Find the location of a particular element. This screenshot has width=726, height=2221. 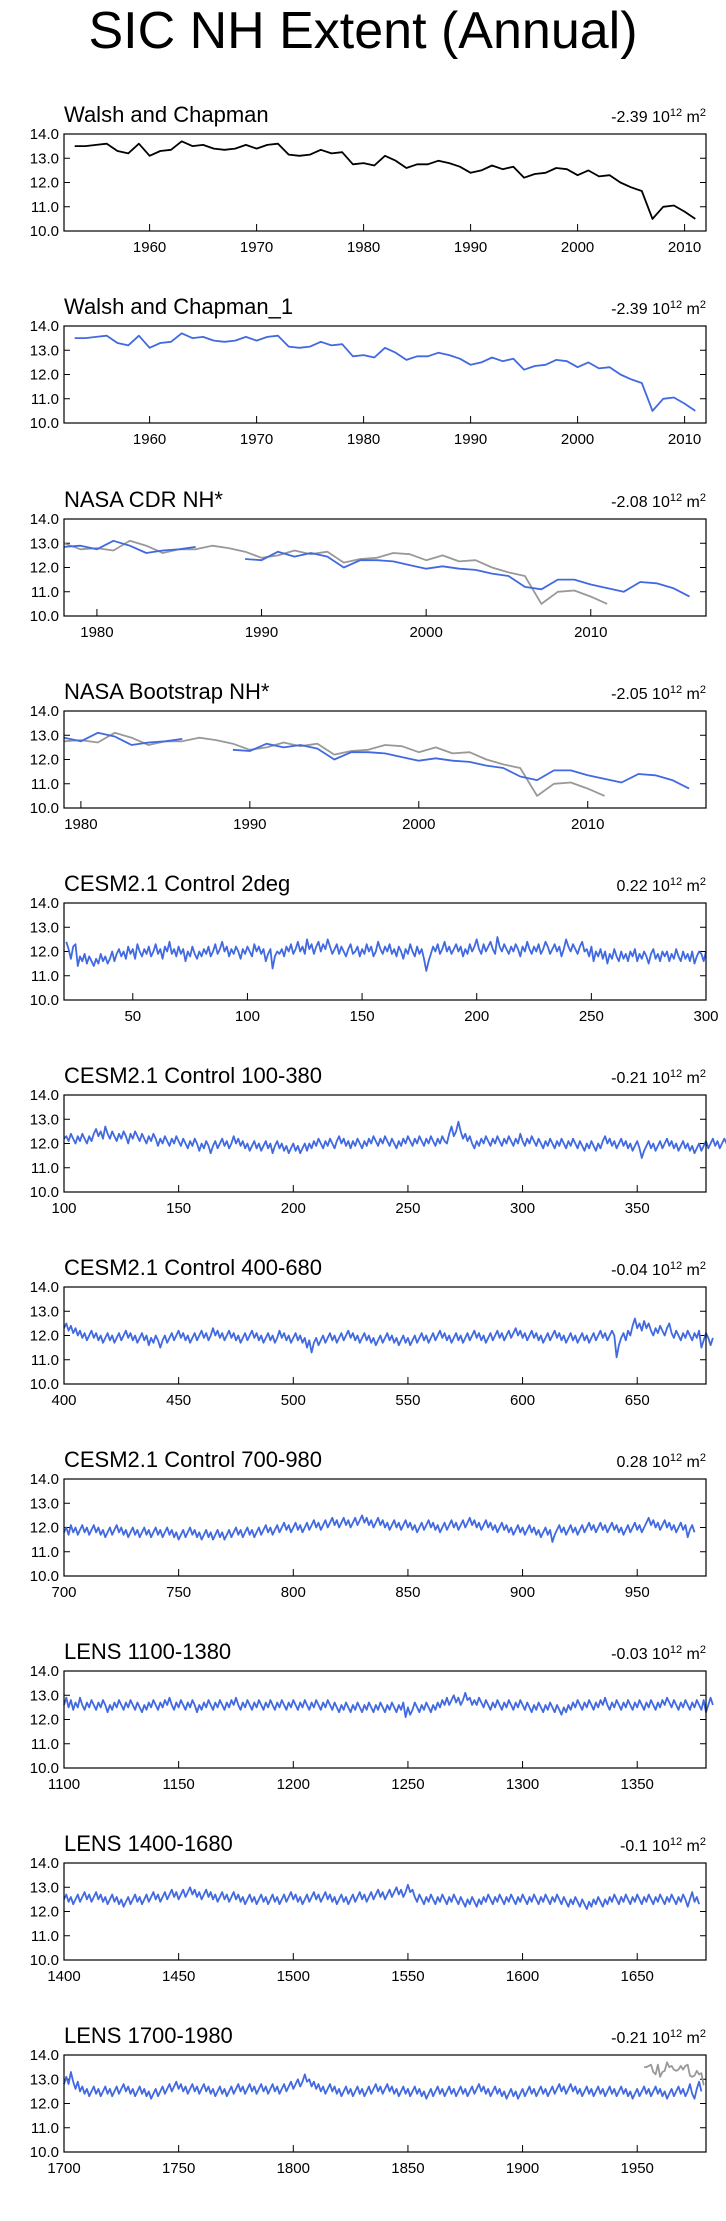

x-tick-label: 1990 is located at coordinates (261, 632).